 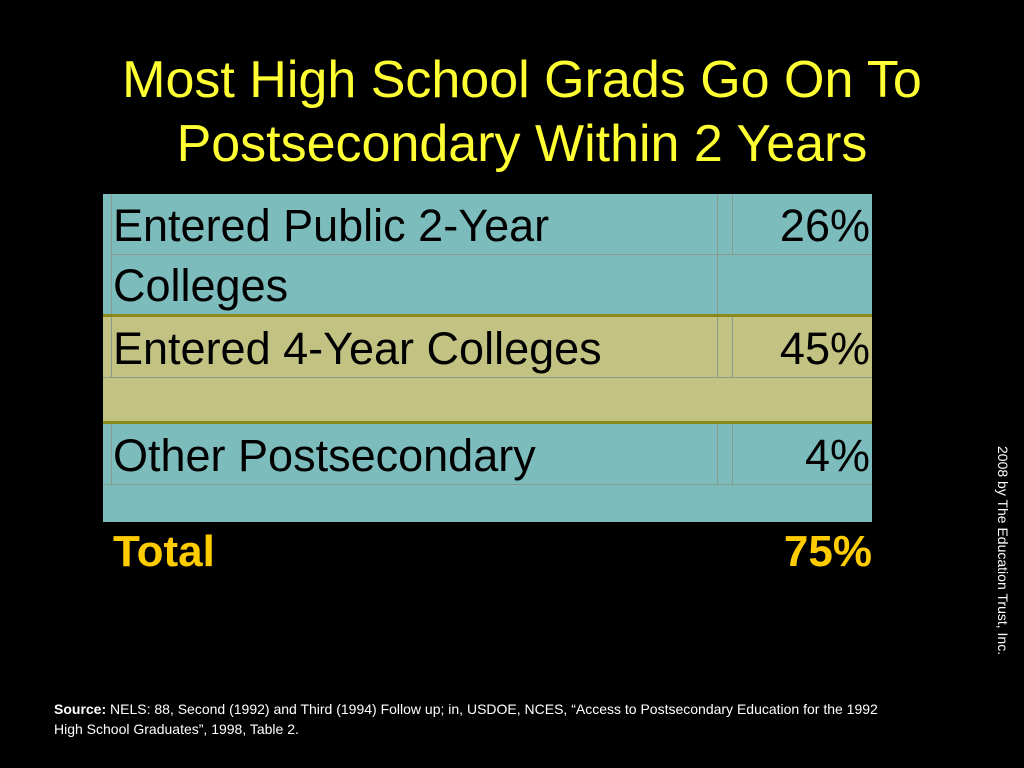 I want to click on source-label: Source:, so click(x=80, y=709).